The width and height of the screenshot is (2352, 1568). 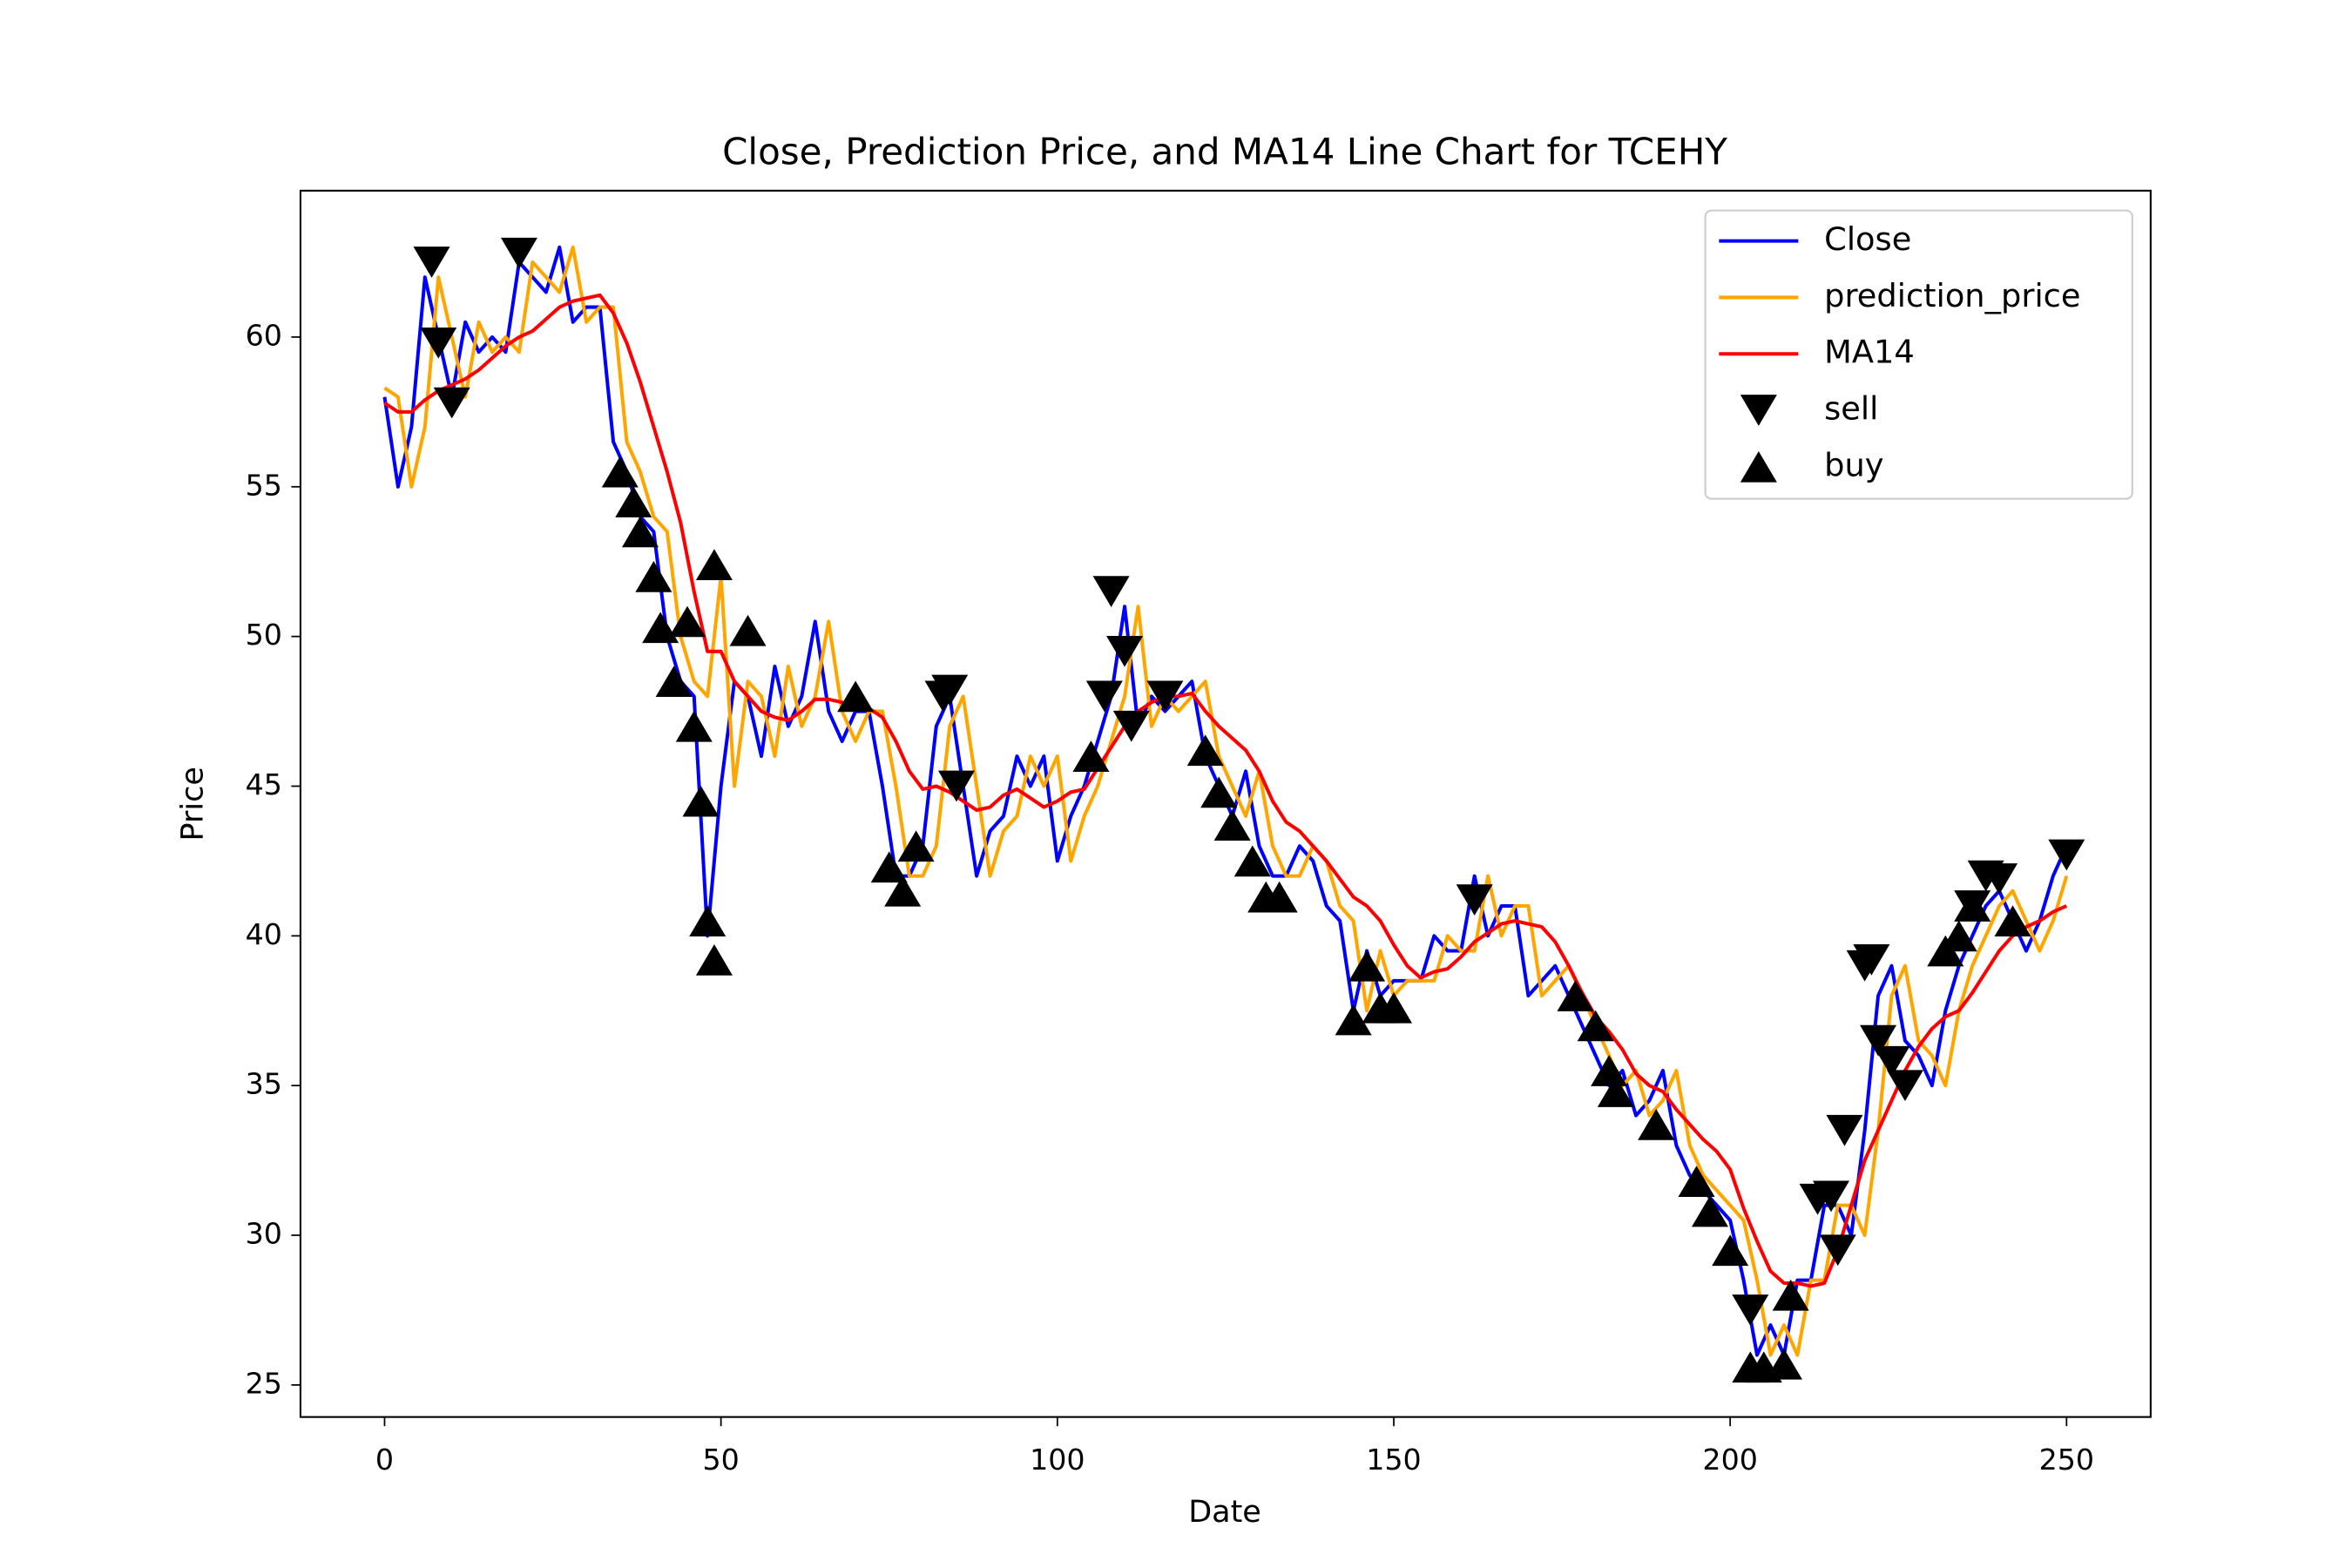 I want to click on x-tick-label: 250, so click(x=2066, y=1460).